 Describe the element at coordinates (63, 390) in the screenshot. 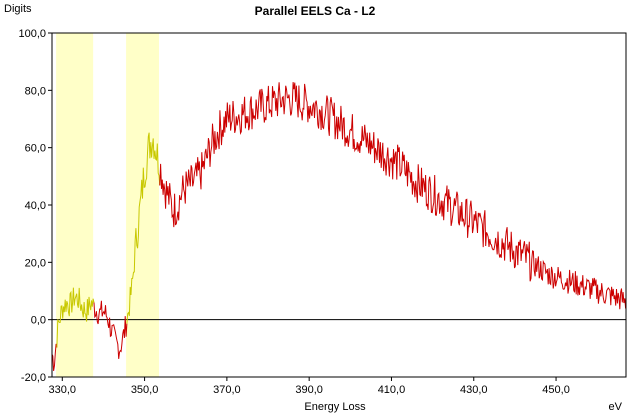

I see `x-tick-label: 330,0` at that location.